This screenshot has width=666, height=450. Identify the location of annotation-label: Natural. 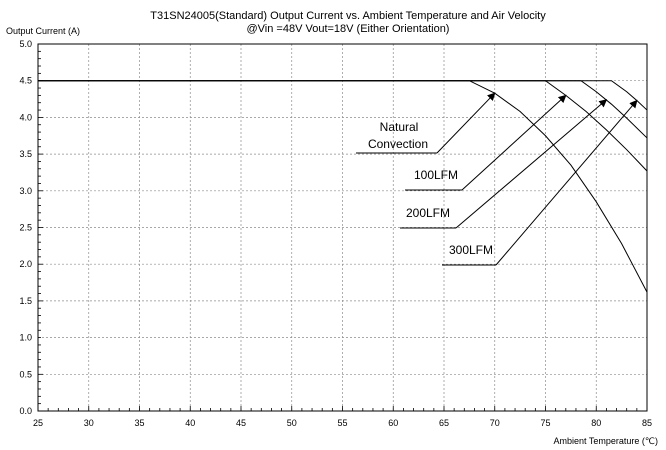
(399, 127).